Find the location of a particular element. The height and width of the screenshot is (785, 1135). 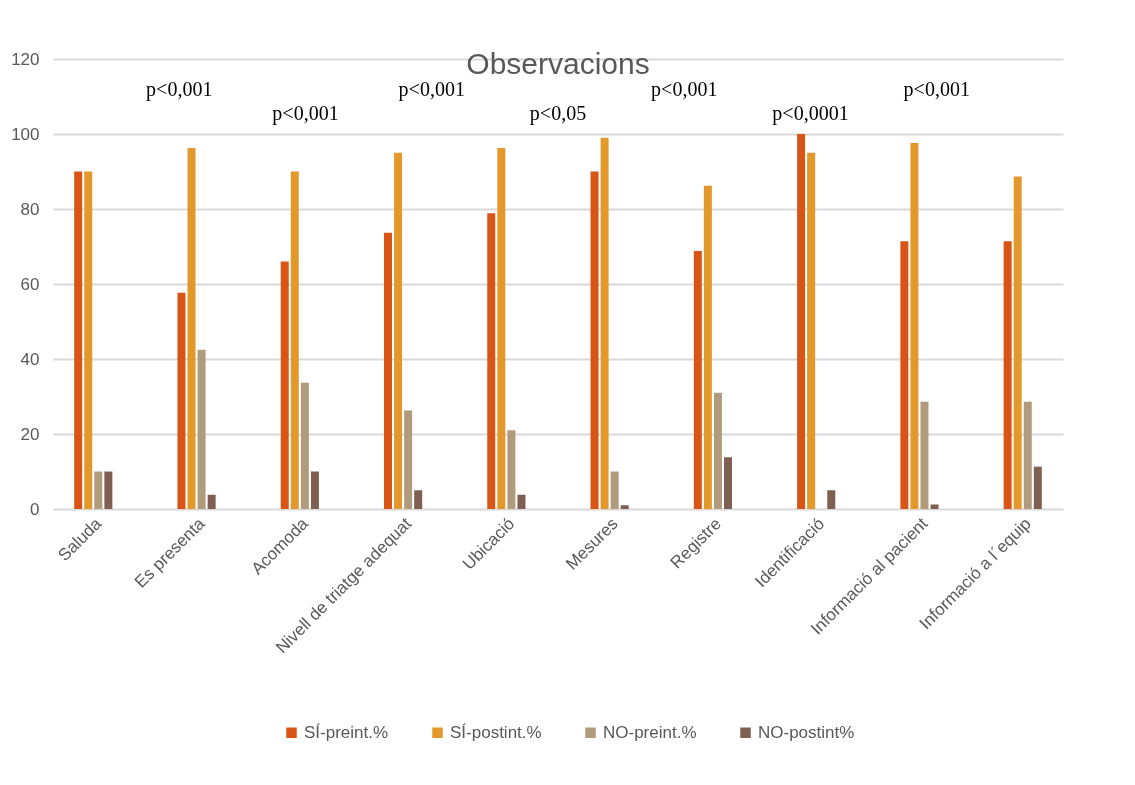

legend-label: NO-preint.% is located at coordinates (650, 732).